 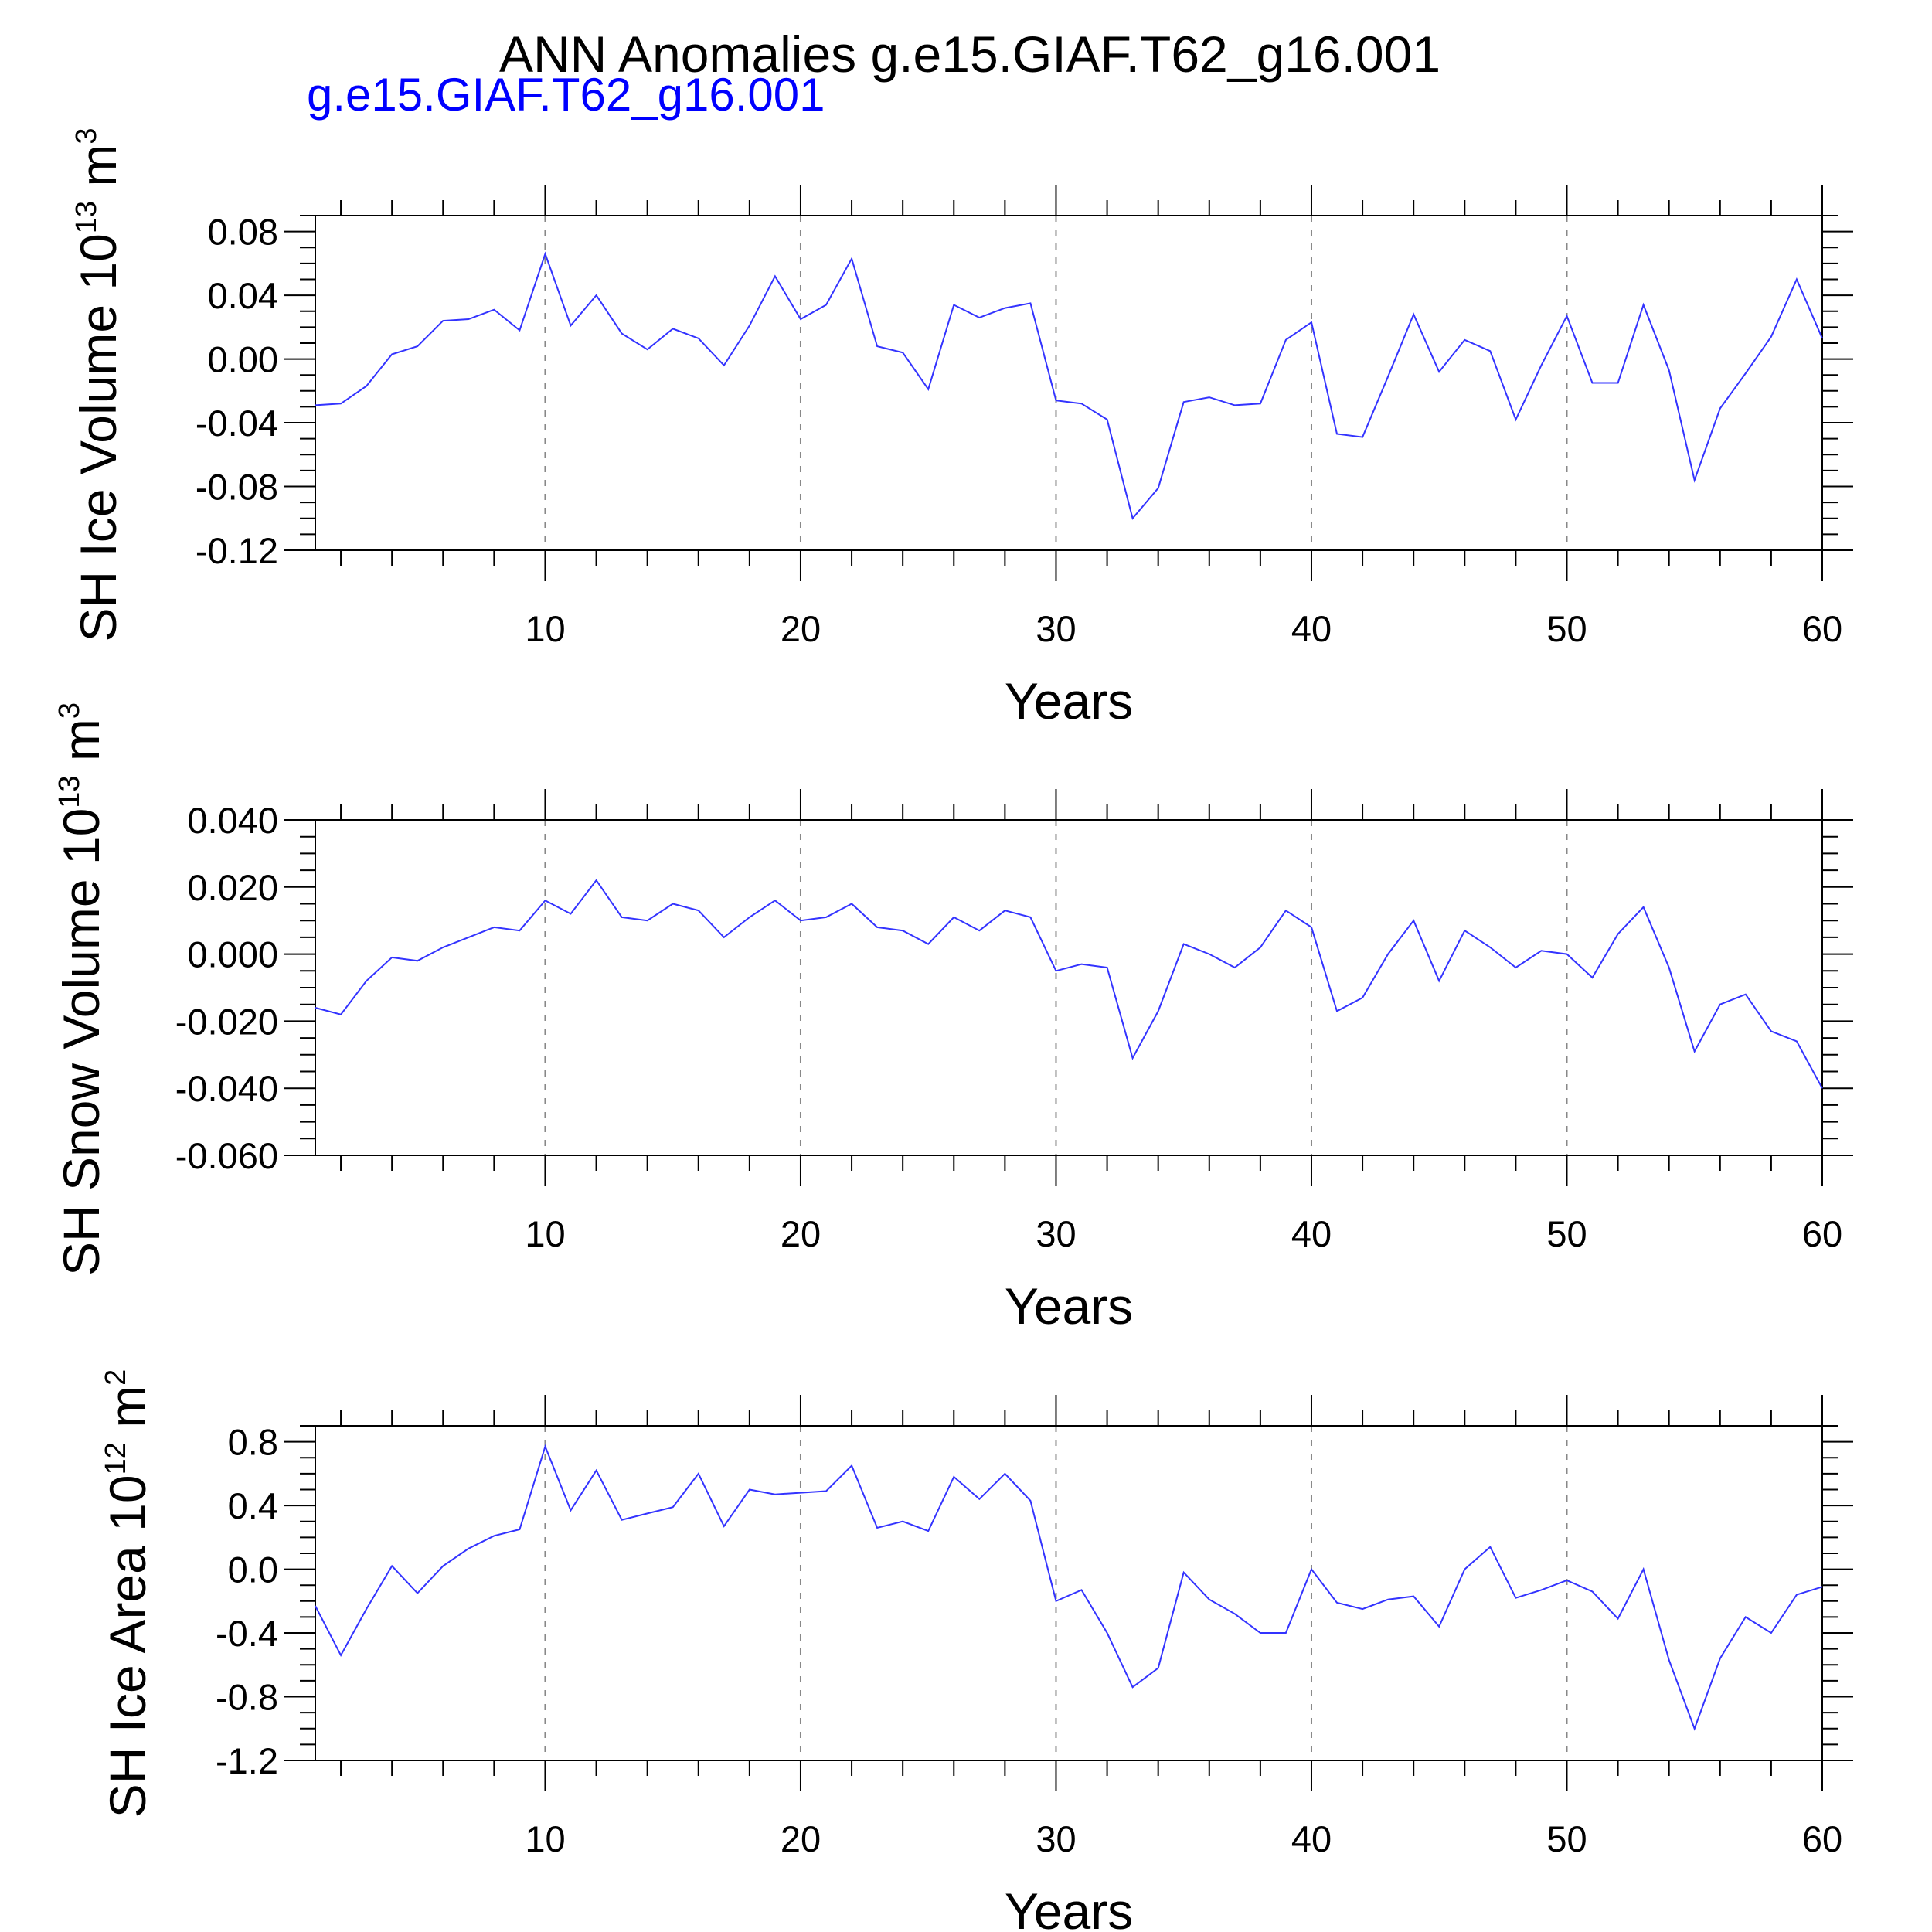 I want to click on y-axis-label-text: SH Ice Area 10, so click(x=128, y=1646).